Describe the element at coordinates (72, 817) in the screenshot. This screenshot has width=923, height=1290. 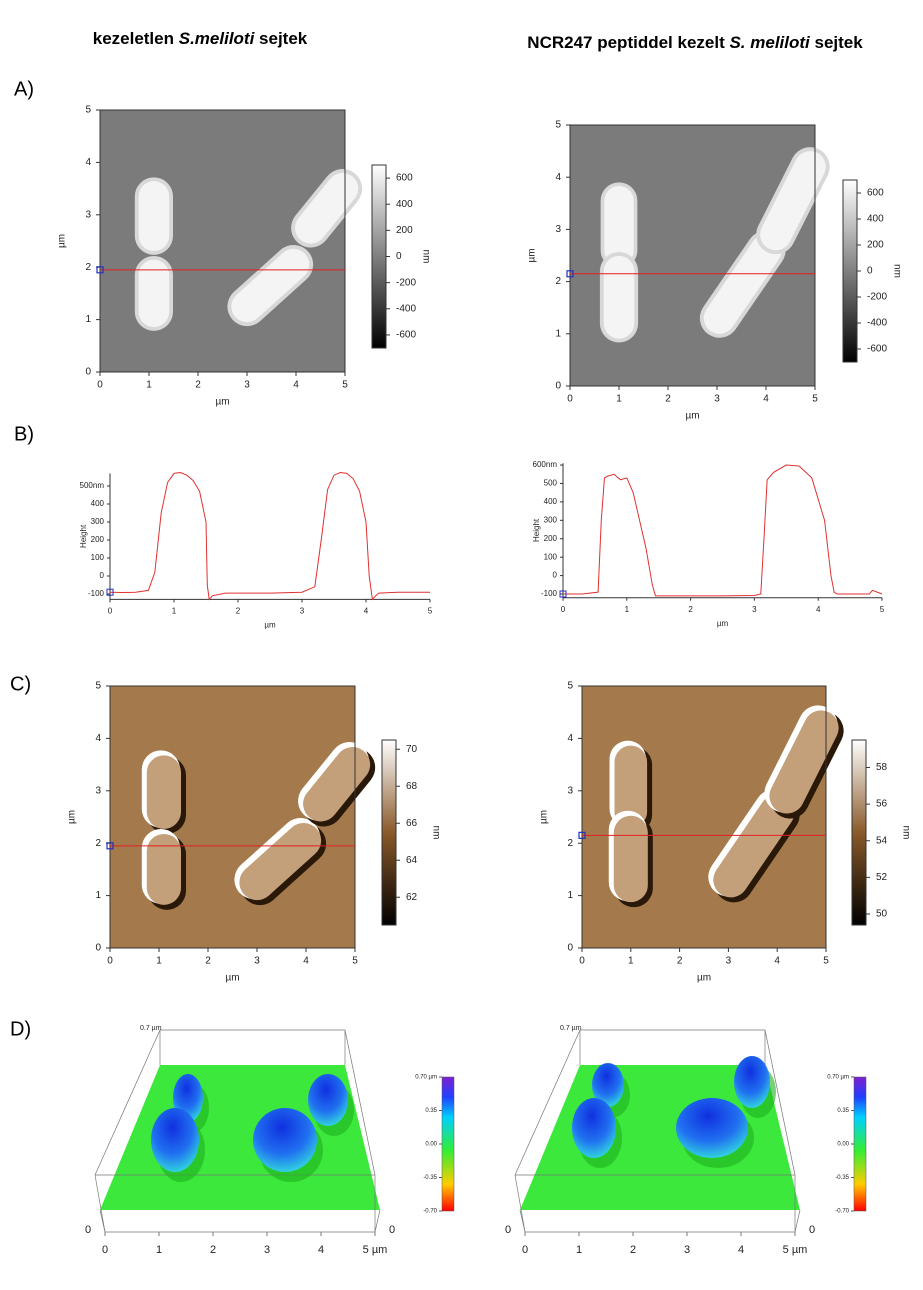
I see `y-axis-label: µm` at that location.